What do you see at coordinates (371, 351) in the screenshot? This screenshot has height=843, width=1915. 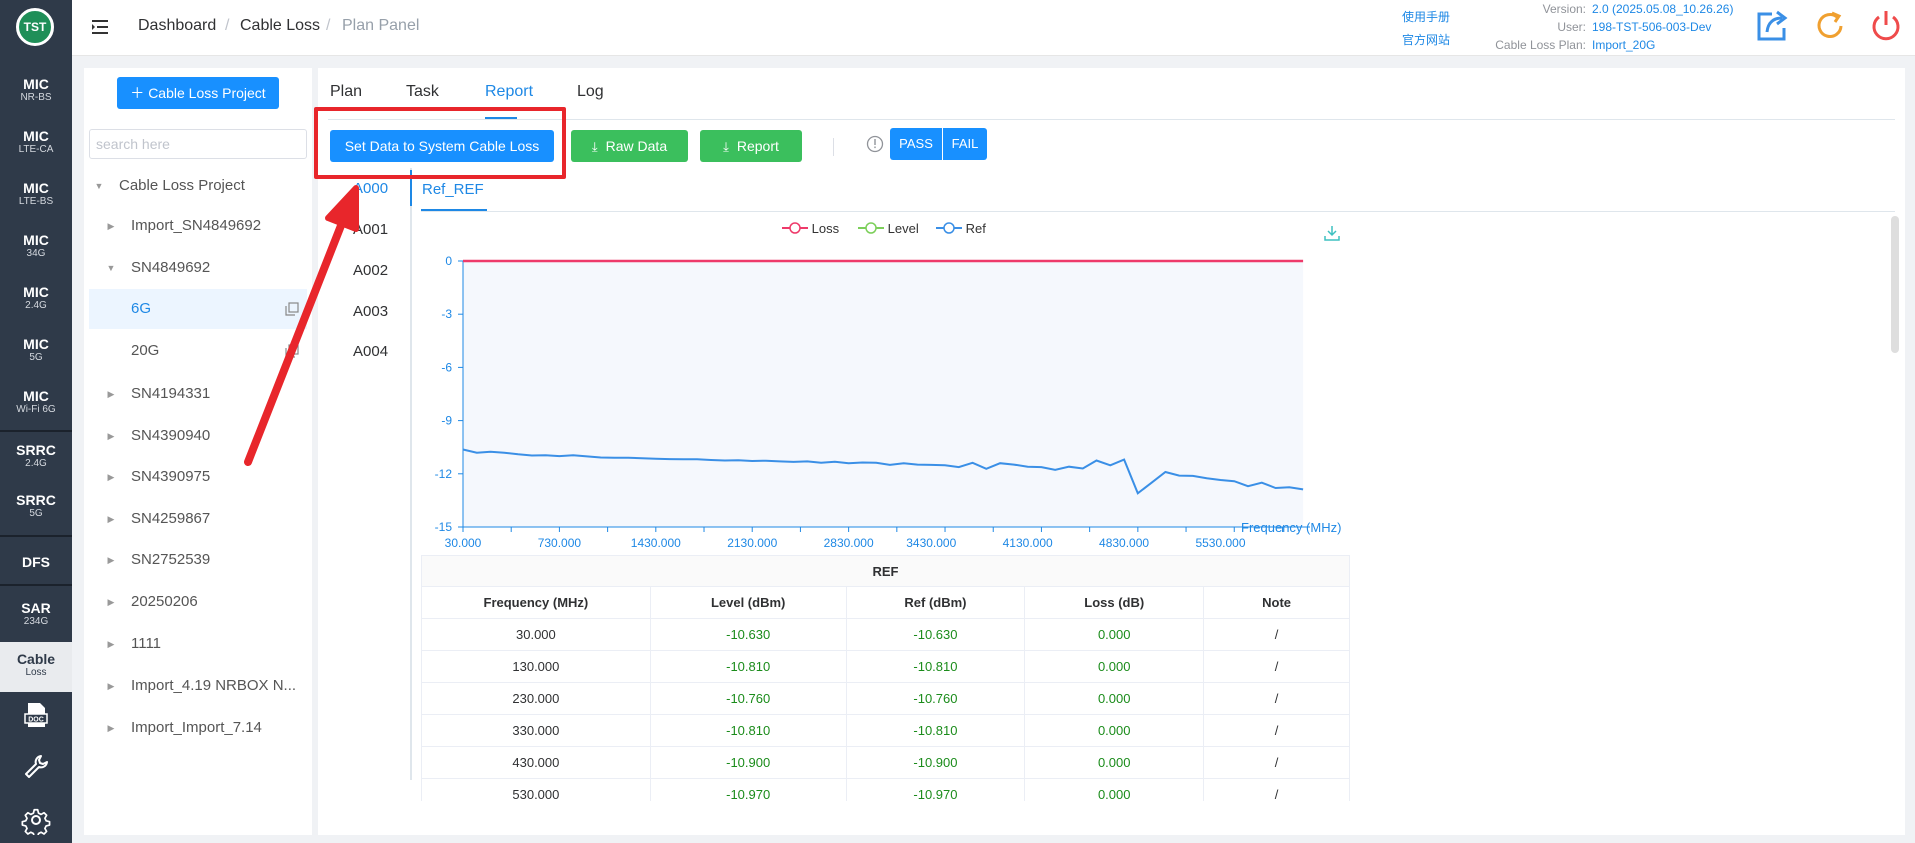 I see `vtab-a004: A004` at bounding box center [371, 351].